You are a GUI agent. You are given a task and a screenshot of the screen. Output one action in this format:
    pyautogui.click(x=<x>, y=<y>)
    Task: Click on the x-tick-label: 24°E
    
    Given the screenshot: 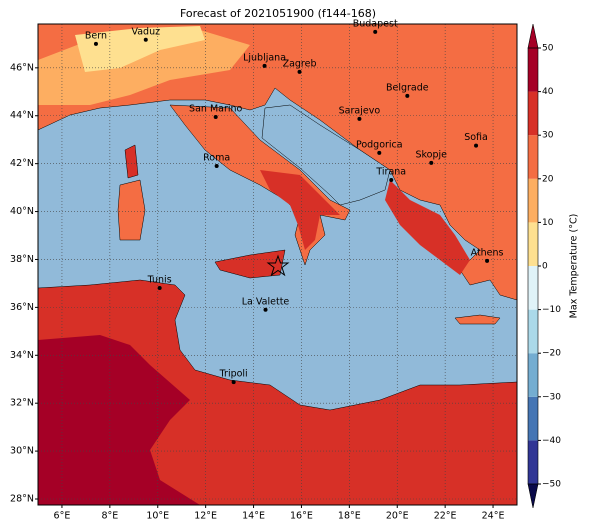 What is the action you would take?
    pyautogui.click(x=493, y=516)
    